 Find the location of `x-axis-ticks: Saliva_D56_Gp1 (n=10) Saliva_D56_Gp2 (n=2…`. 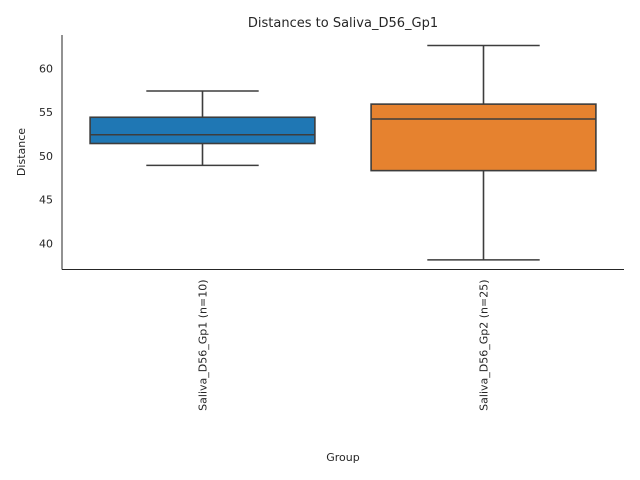

x-axis-ticks: Saliva_D56_Gp1 (n=10) Saliva_D56_Gp2 (n=2… is located at coordinates (344, 345).